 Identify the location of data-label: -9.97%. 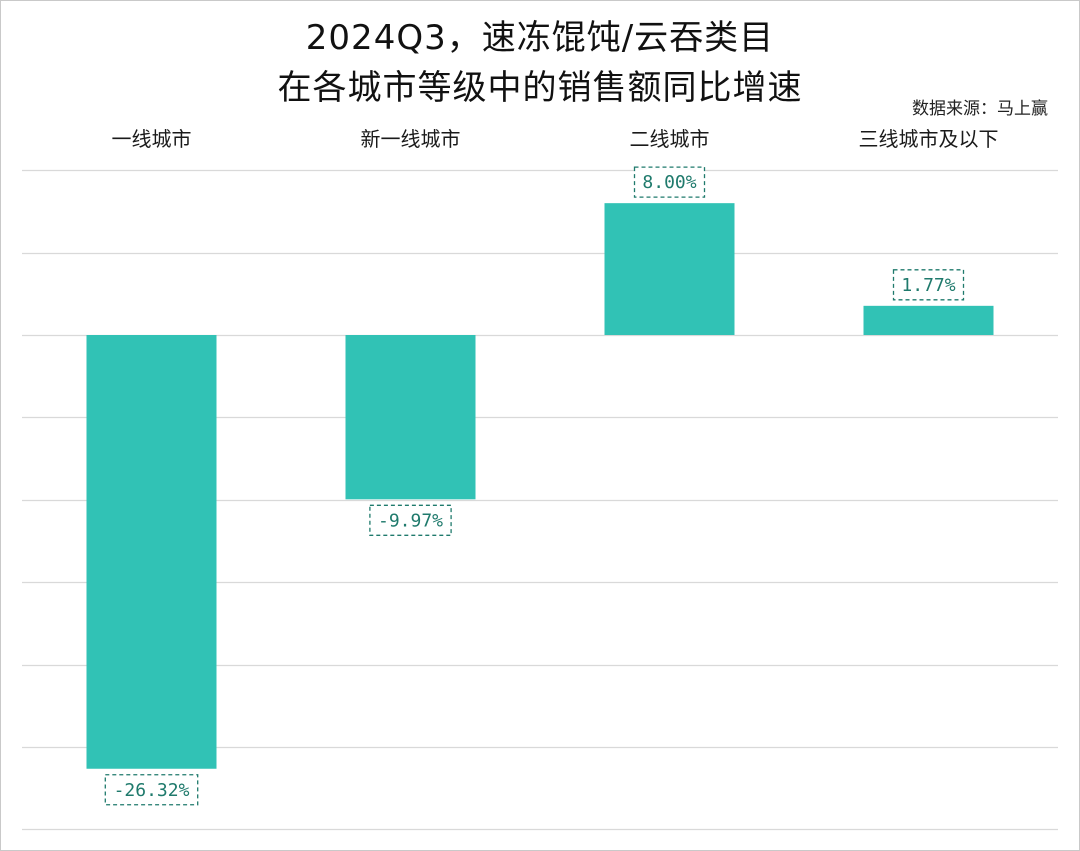
(410, 520).